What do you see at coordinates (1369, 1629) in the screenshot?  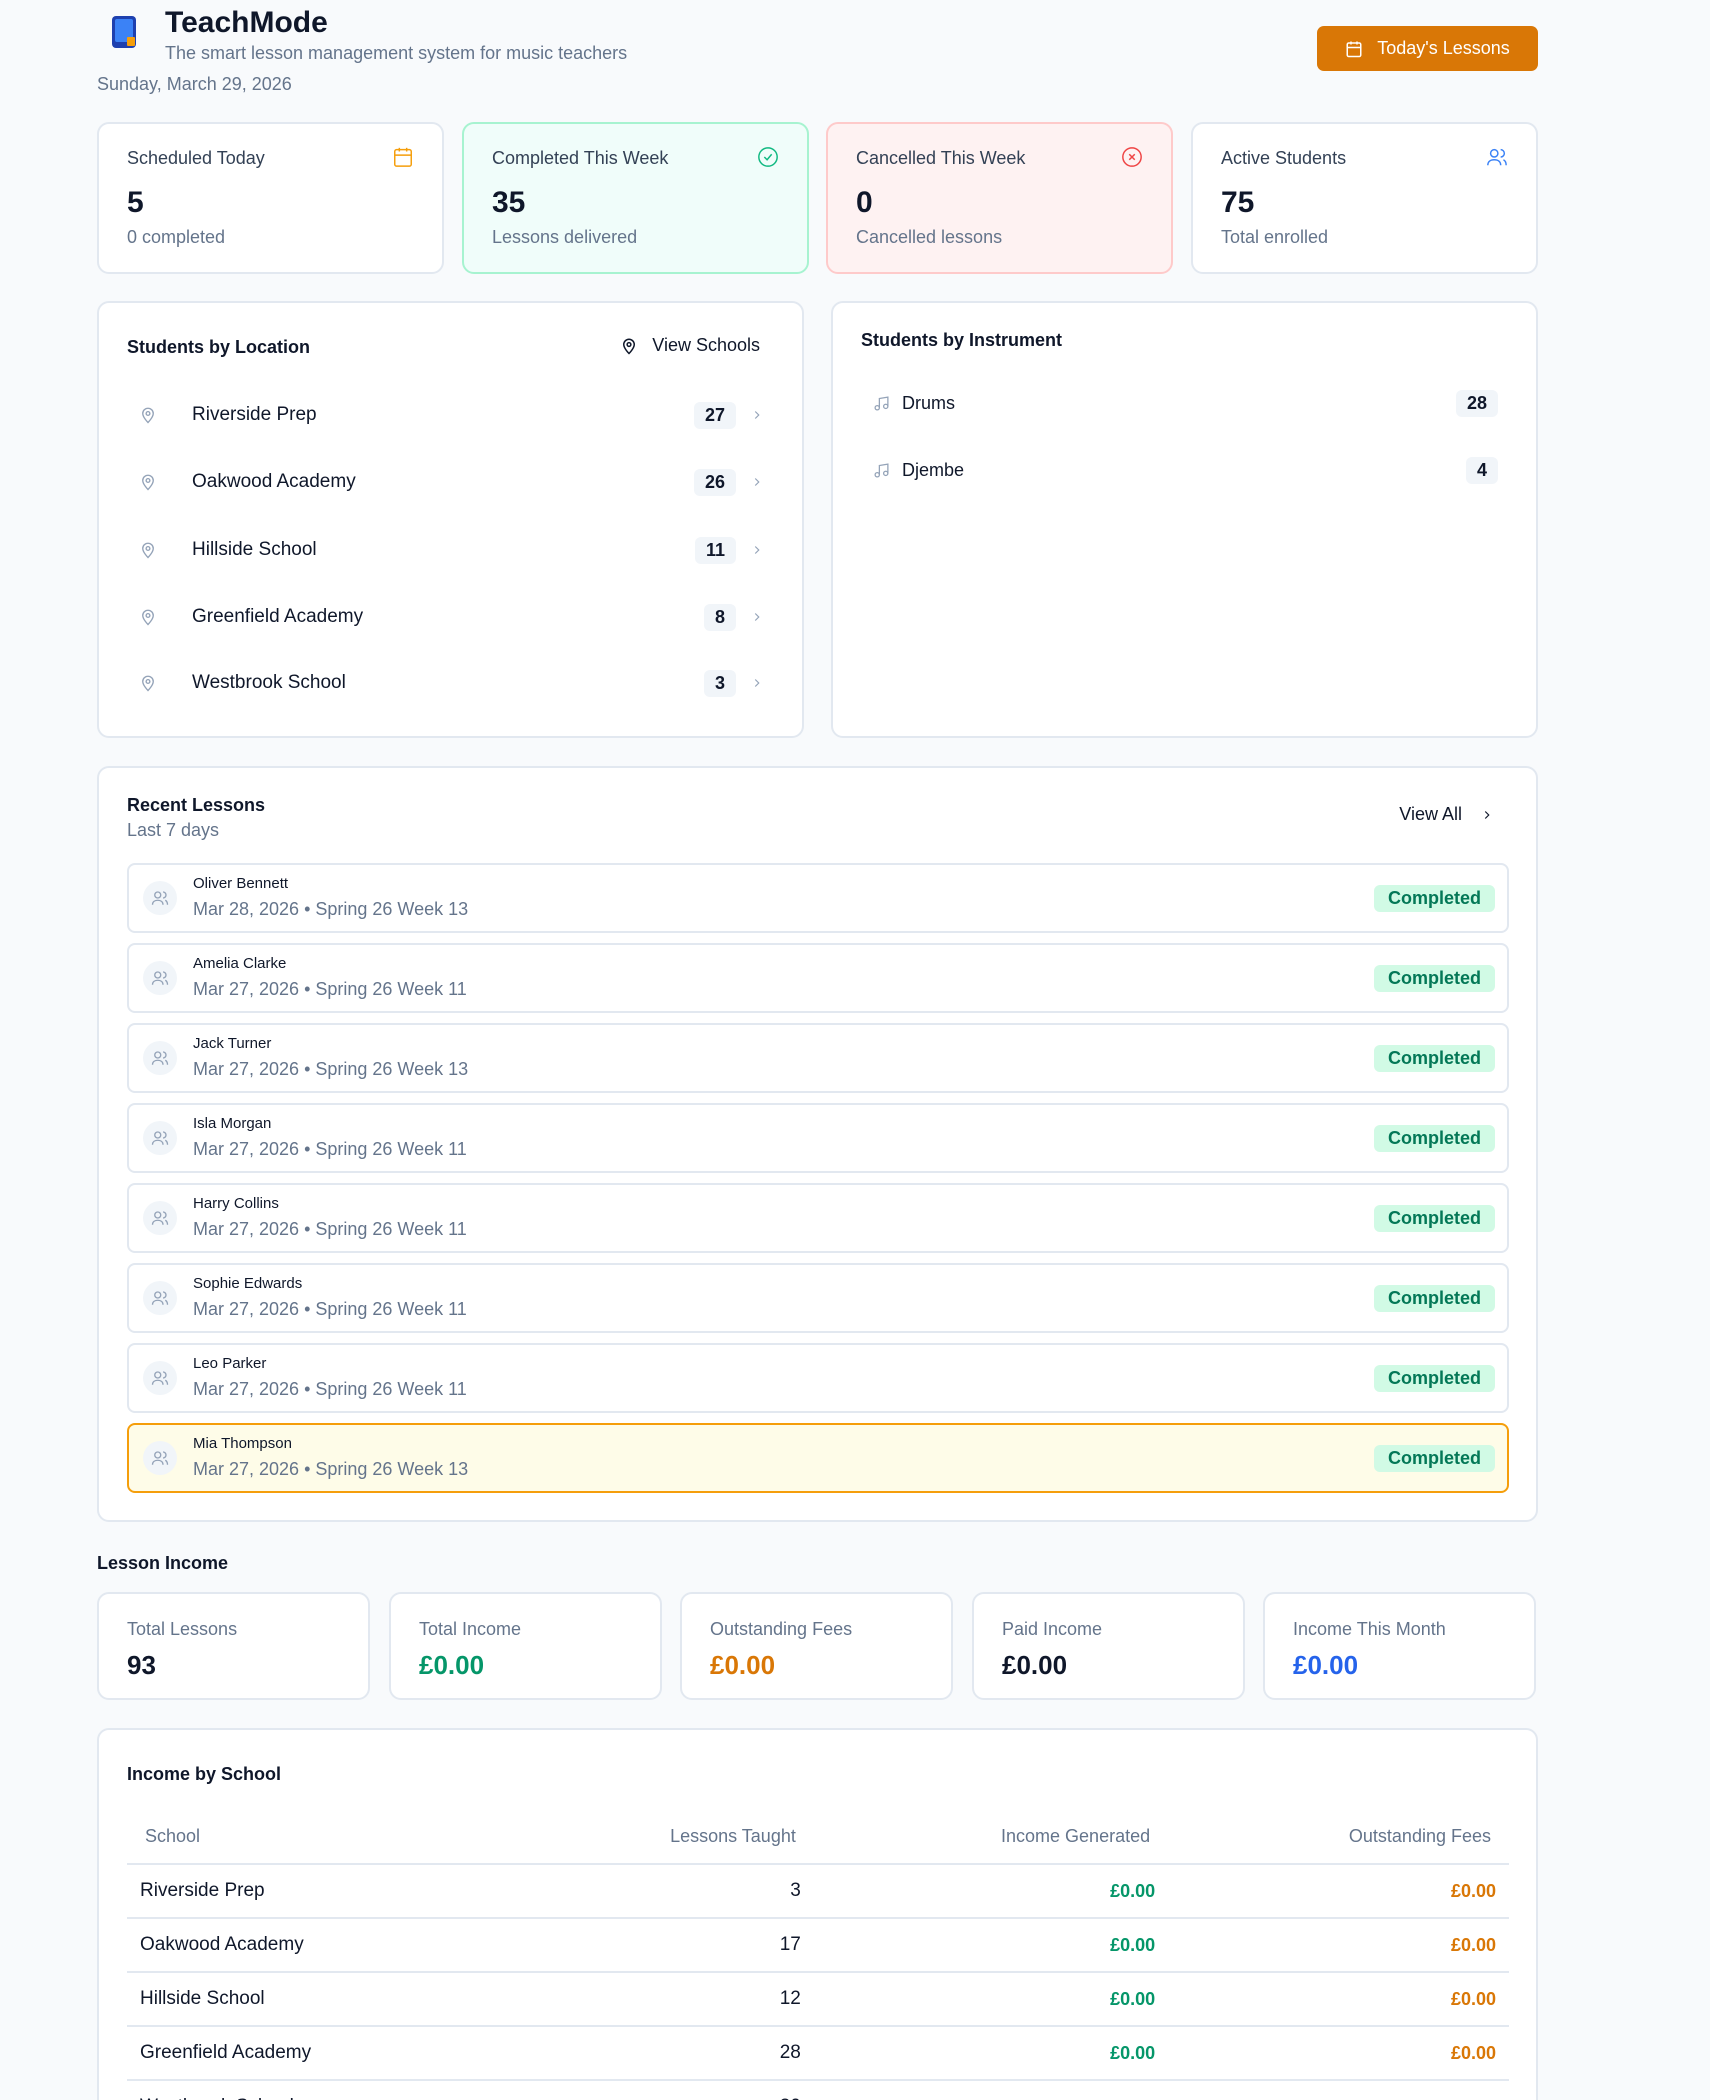 I see `income-card-title: Income This Month` at bounding box center [1369, 1629].